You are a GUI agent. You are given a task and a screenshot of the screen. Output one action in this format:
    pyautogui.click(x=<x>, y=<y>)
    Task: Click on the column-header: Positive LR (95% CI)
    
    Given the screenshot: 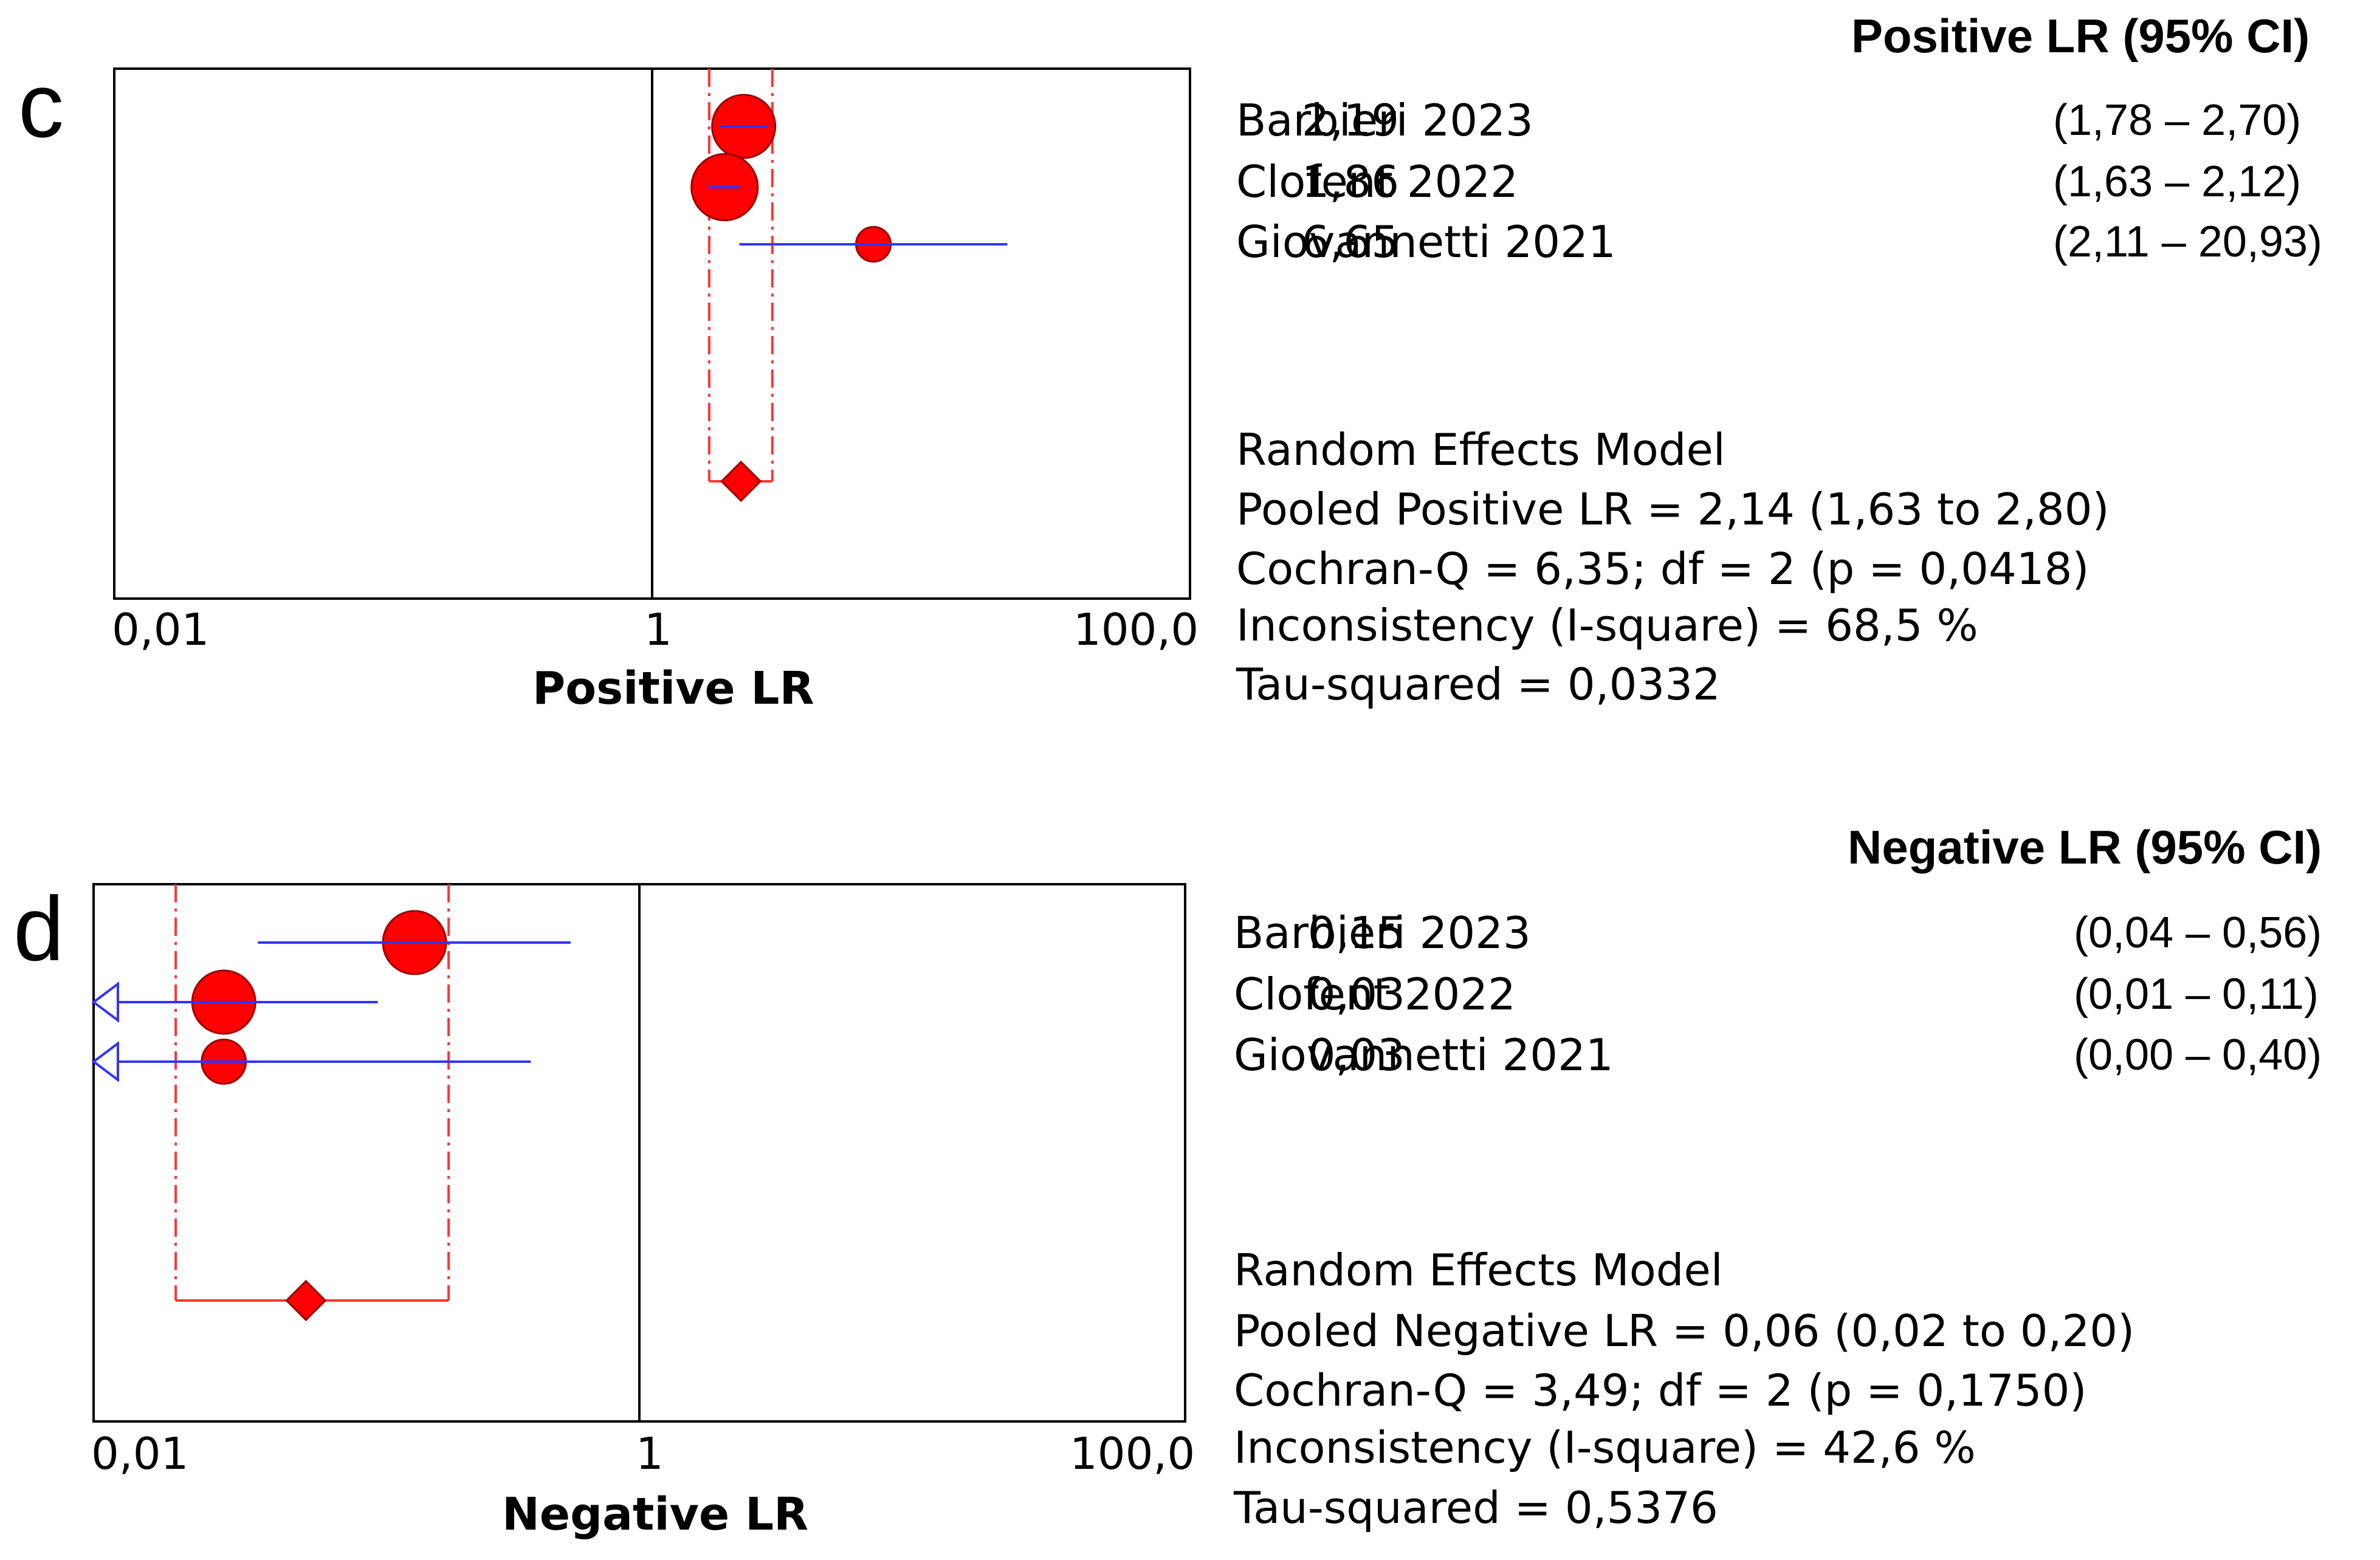 What is the action you would take?
    pyautogui.click(x=2080, y=36)
    